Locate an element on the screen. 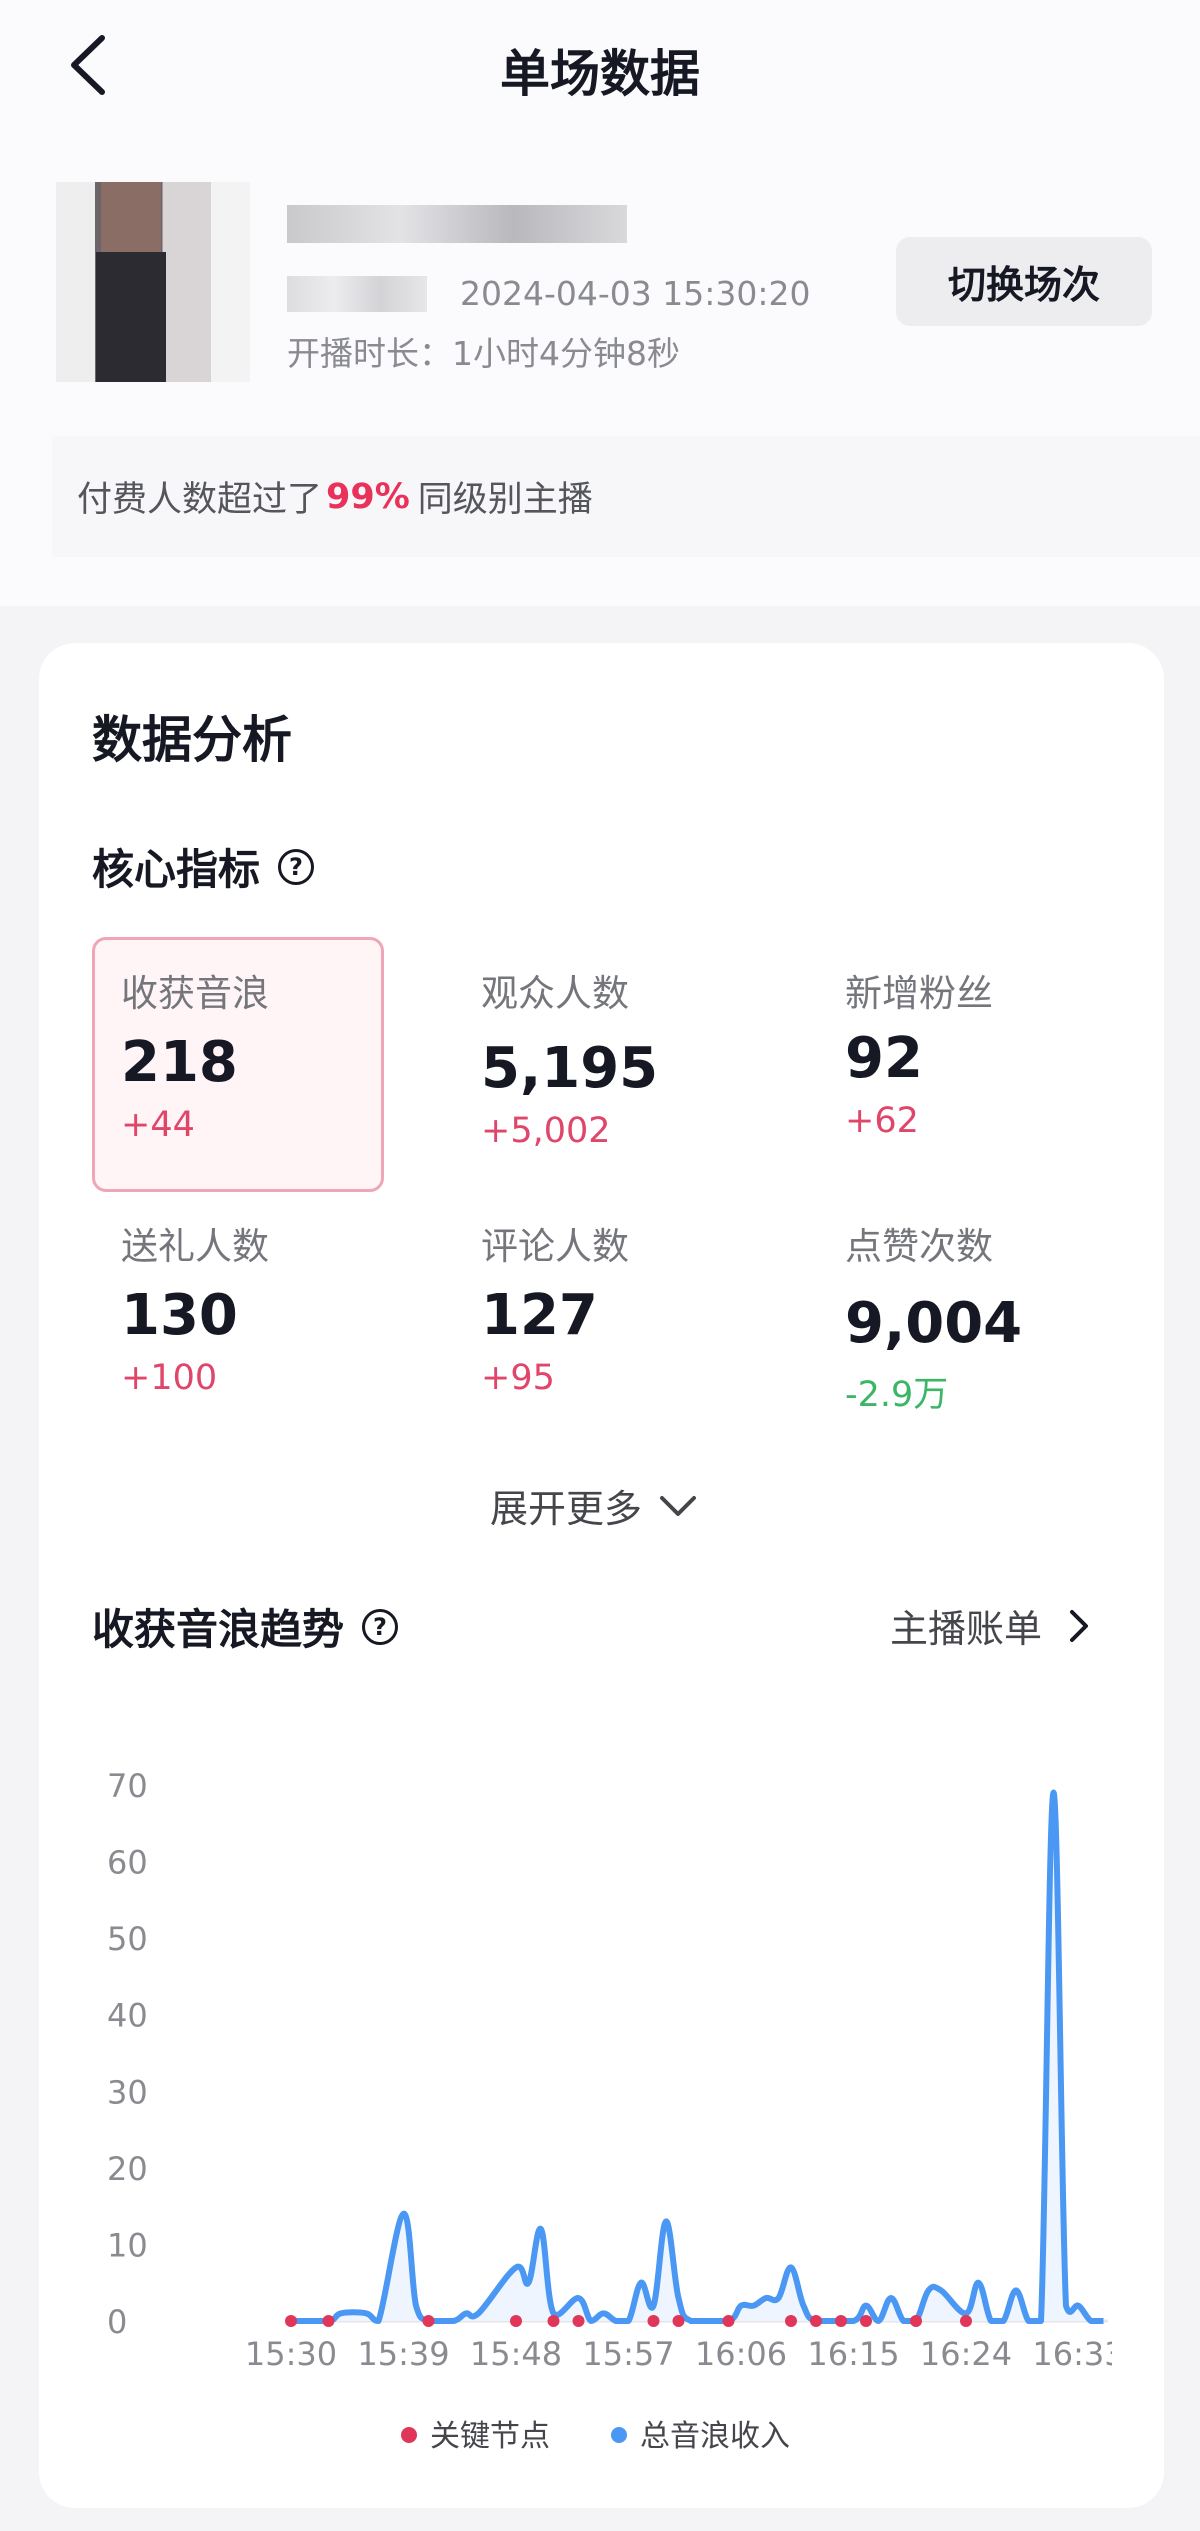 Image resolution: width=1200 pixels, height=2531 pixels. switch-session-button: 切换场次 is located at coordinates (1024, 281).